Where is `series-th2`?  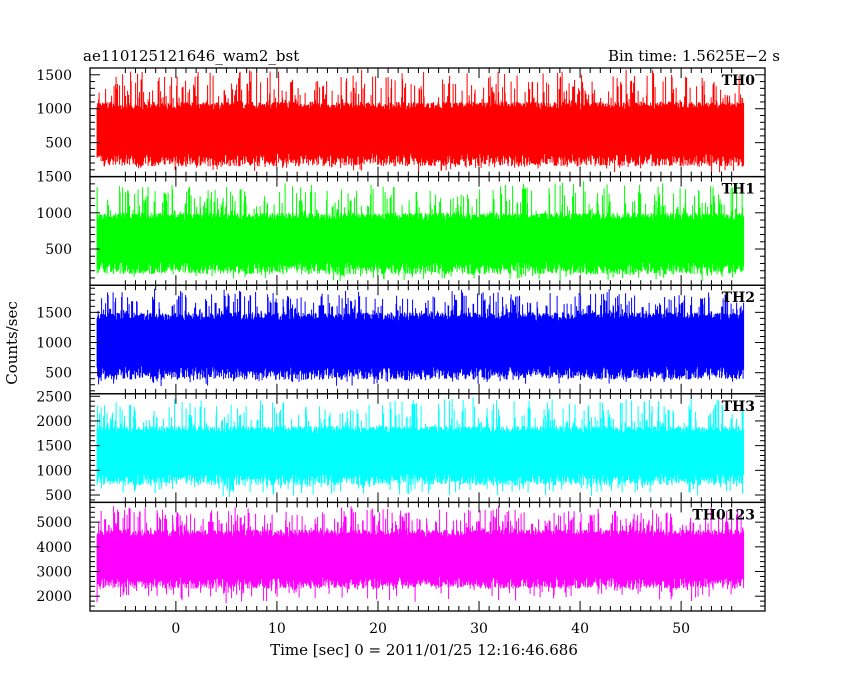
series-th2 is located at coordinates (420, 337).